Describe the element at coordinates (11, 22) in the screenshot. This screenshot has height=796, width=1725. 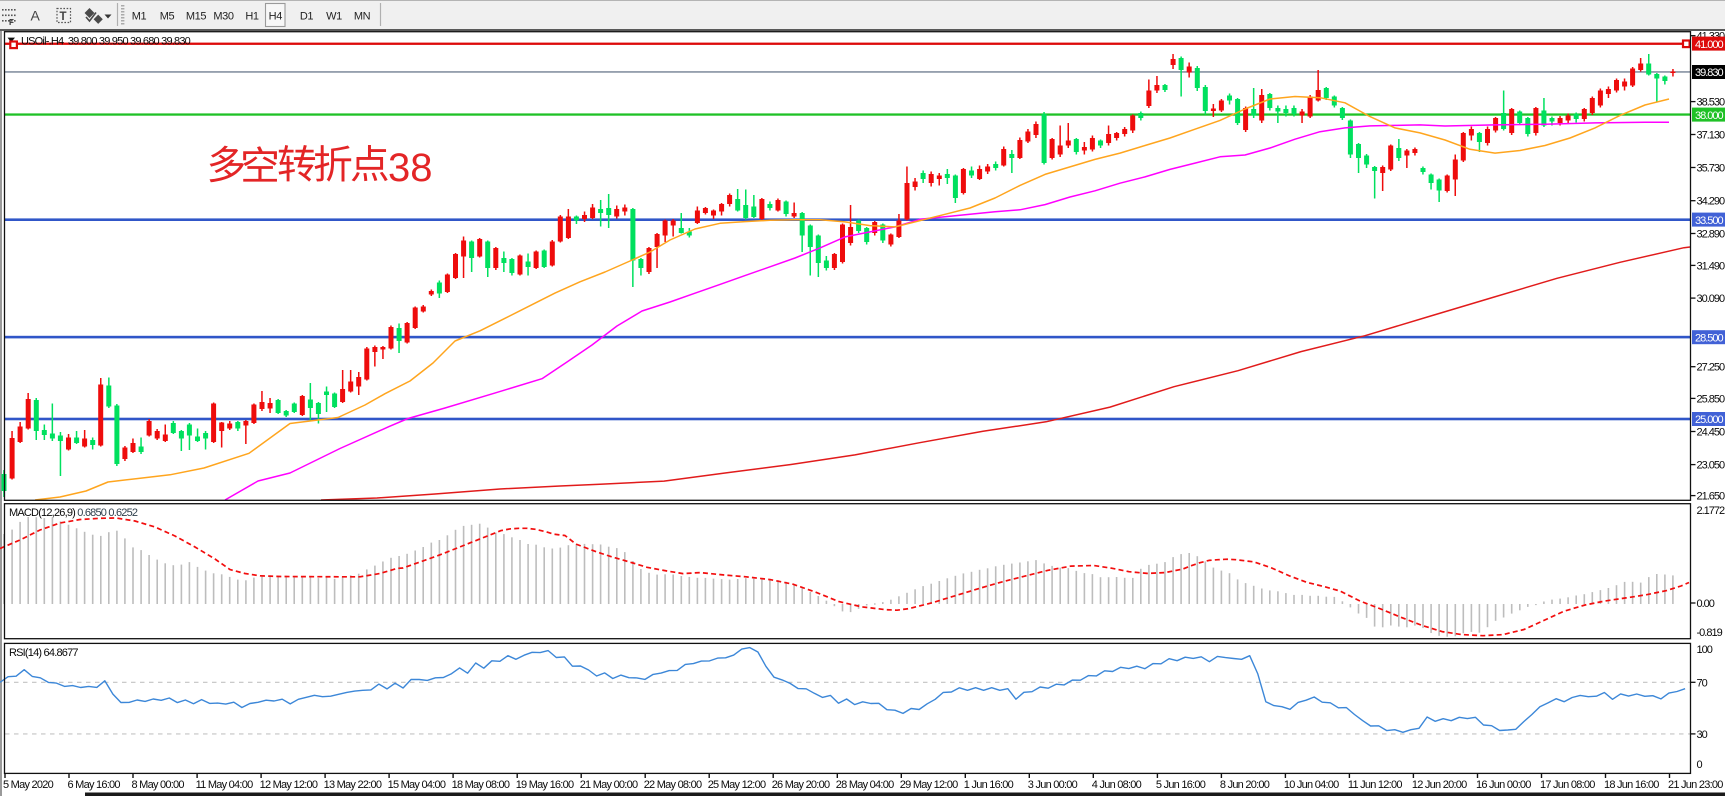
I see `svg-text: F` at that location.